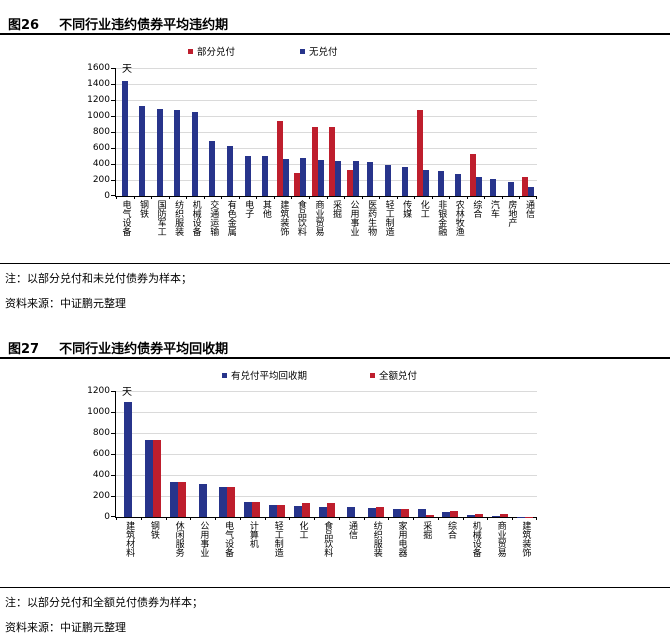 This screenshot has width=670, height=634. Describe the element at coordinates (376, 539) in the screenshot. I see `x-axis-label: 纺织服装` at that location.